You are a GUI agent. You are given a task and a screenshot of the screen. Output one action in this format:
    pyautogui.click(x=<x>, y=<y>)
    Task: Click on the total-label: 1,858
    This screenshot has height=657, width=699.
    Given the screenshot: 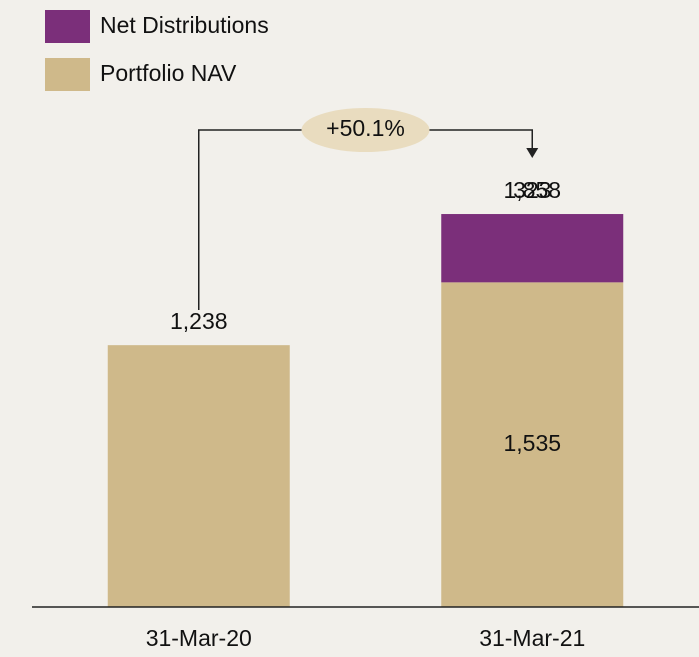 What is the action you would take?
    pyautogui.click(x=532, y=190)
    